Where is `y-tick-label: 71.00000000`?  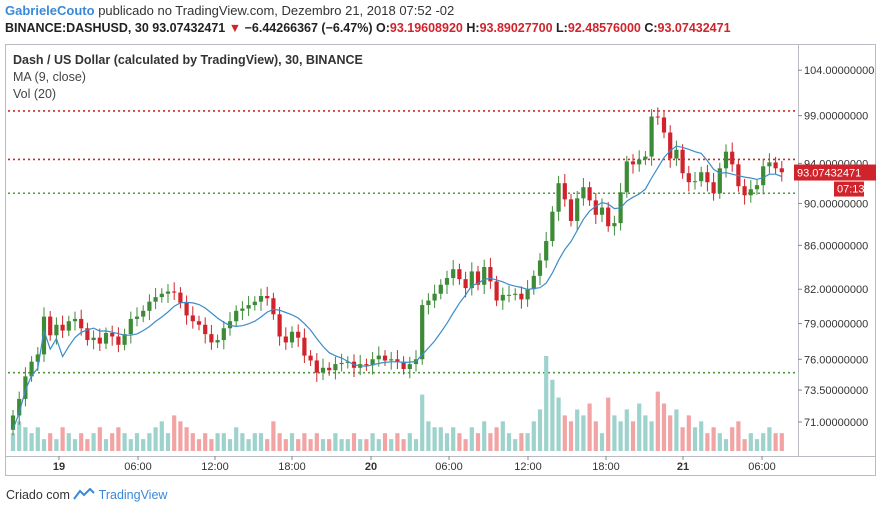
y-tick-label: 71.00000000 is located at coordinates (836, 423).